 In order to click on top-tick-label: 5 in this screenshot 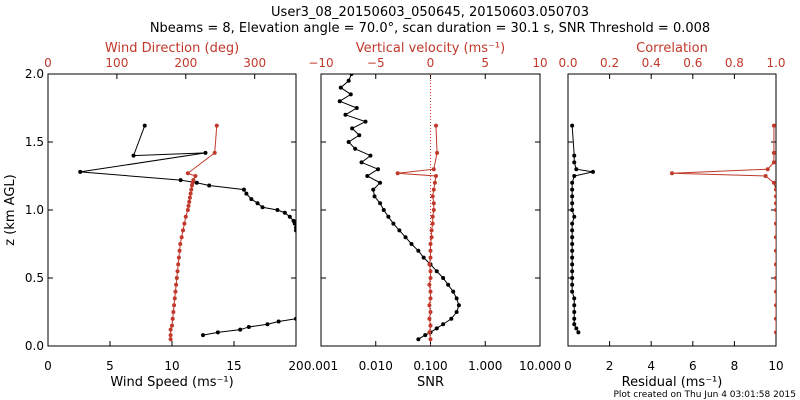, I will do `click(485, 63)`.